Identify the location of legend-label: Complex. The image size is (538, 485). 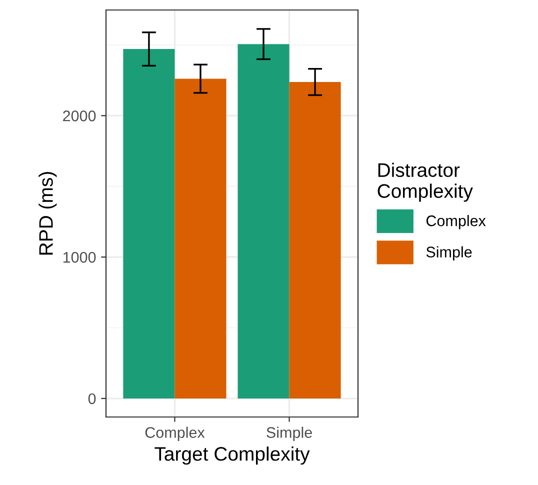
(456, 222).